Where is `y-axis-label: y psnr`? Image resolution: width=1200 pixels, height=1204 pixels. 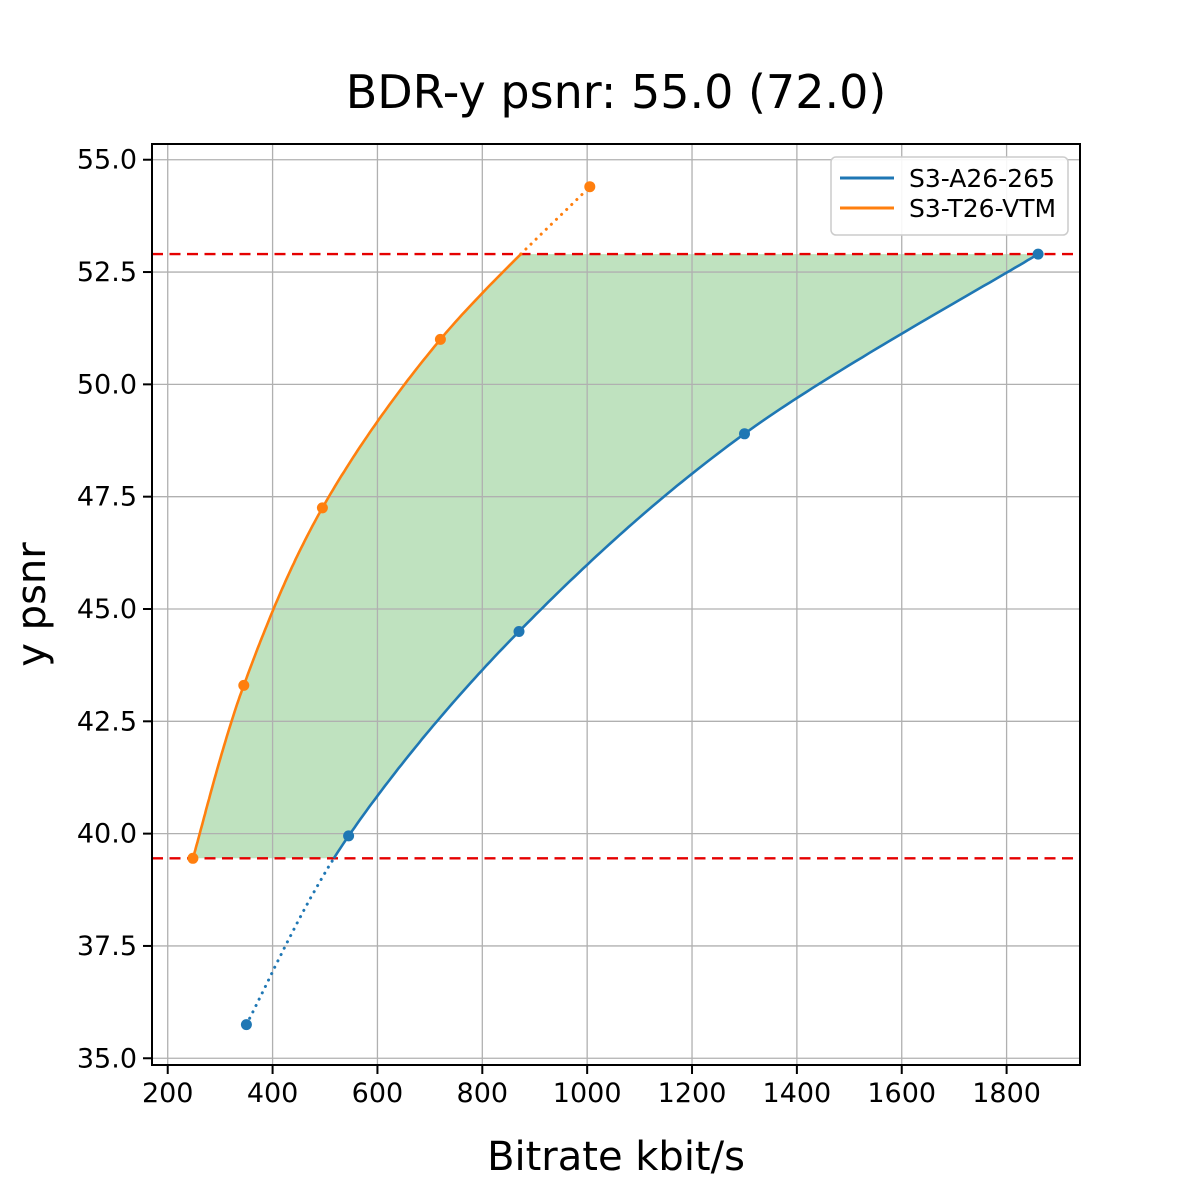 y-axis-label: y psnr is located at coordinates (32, 604).